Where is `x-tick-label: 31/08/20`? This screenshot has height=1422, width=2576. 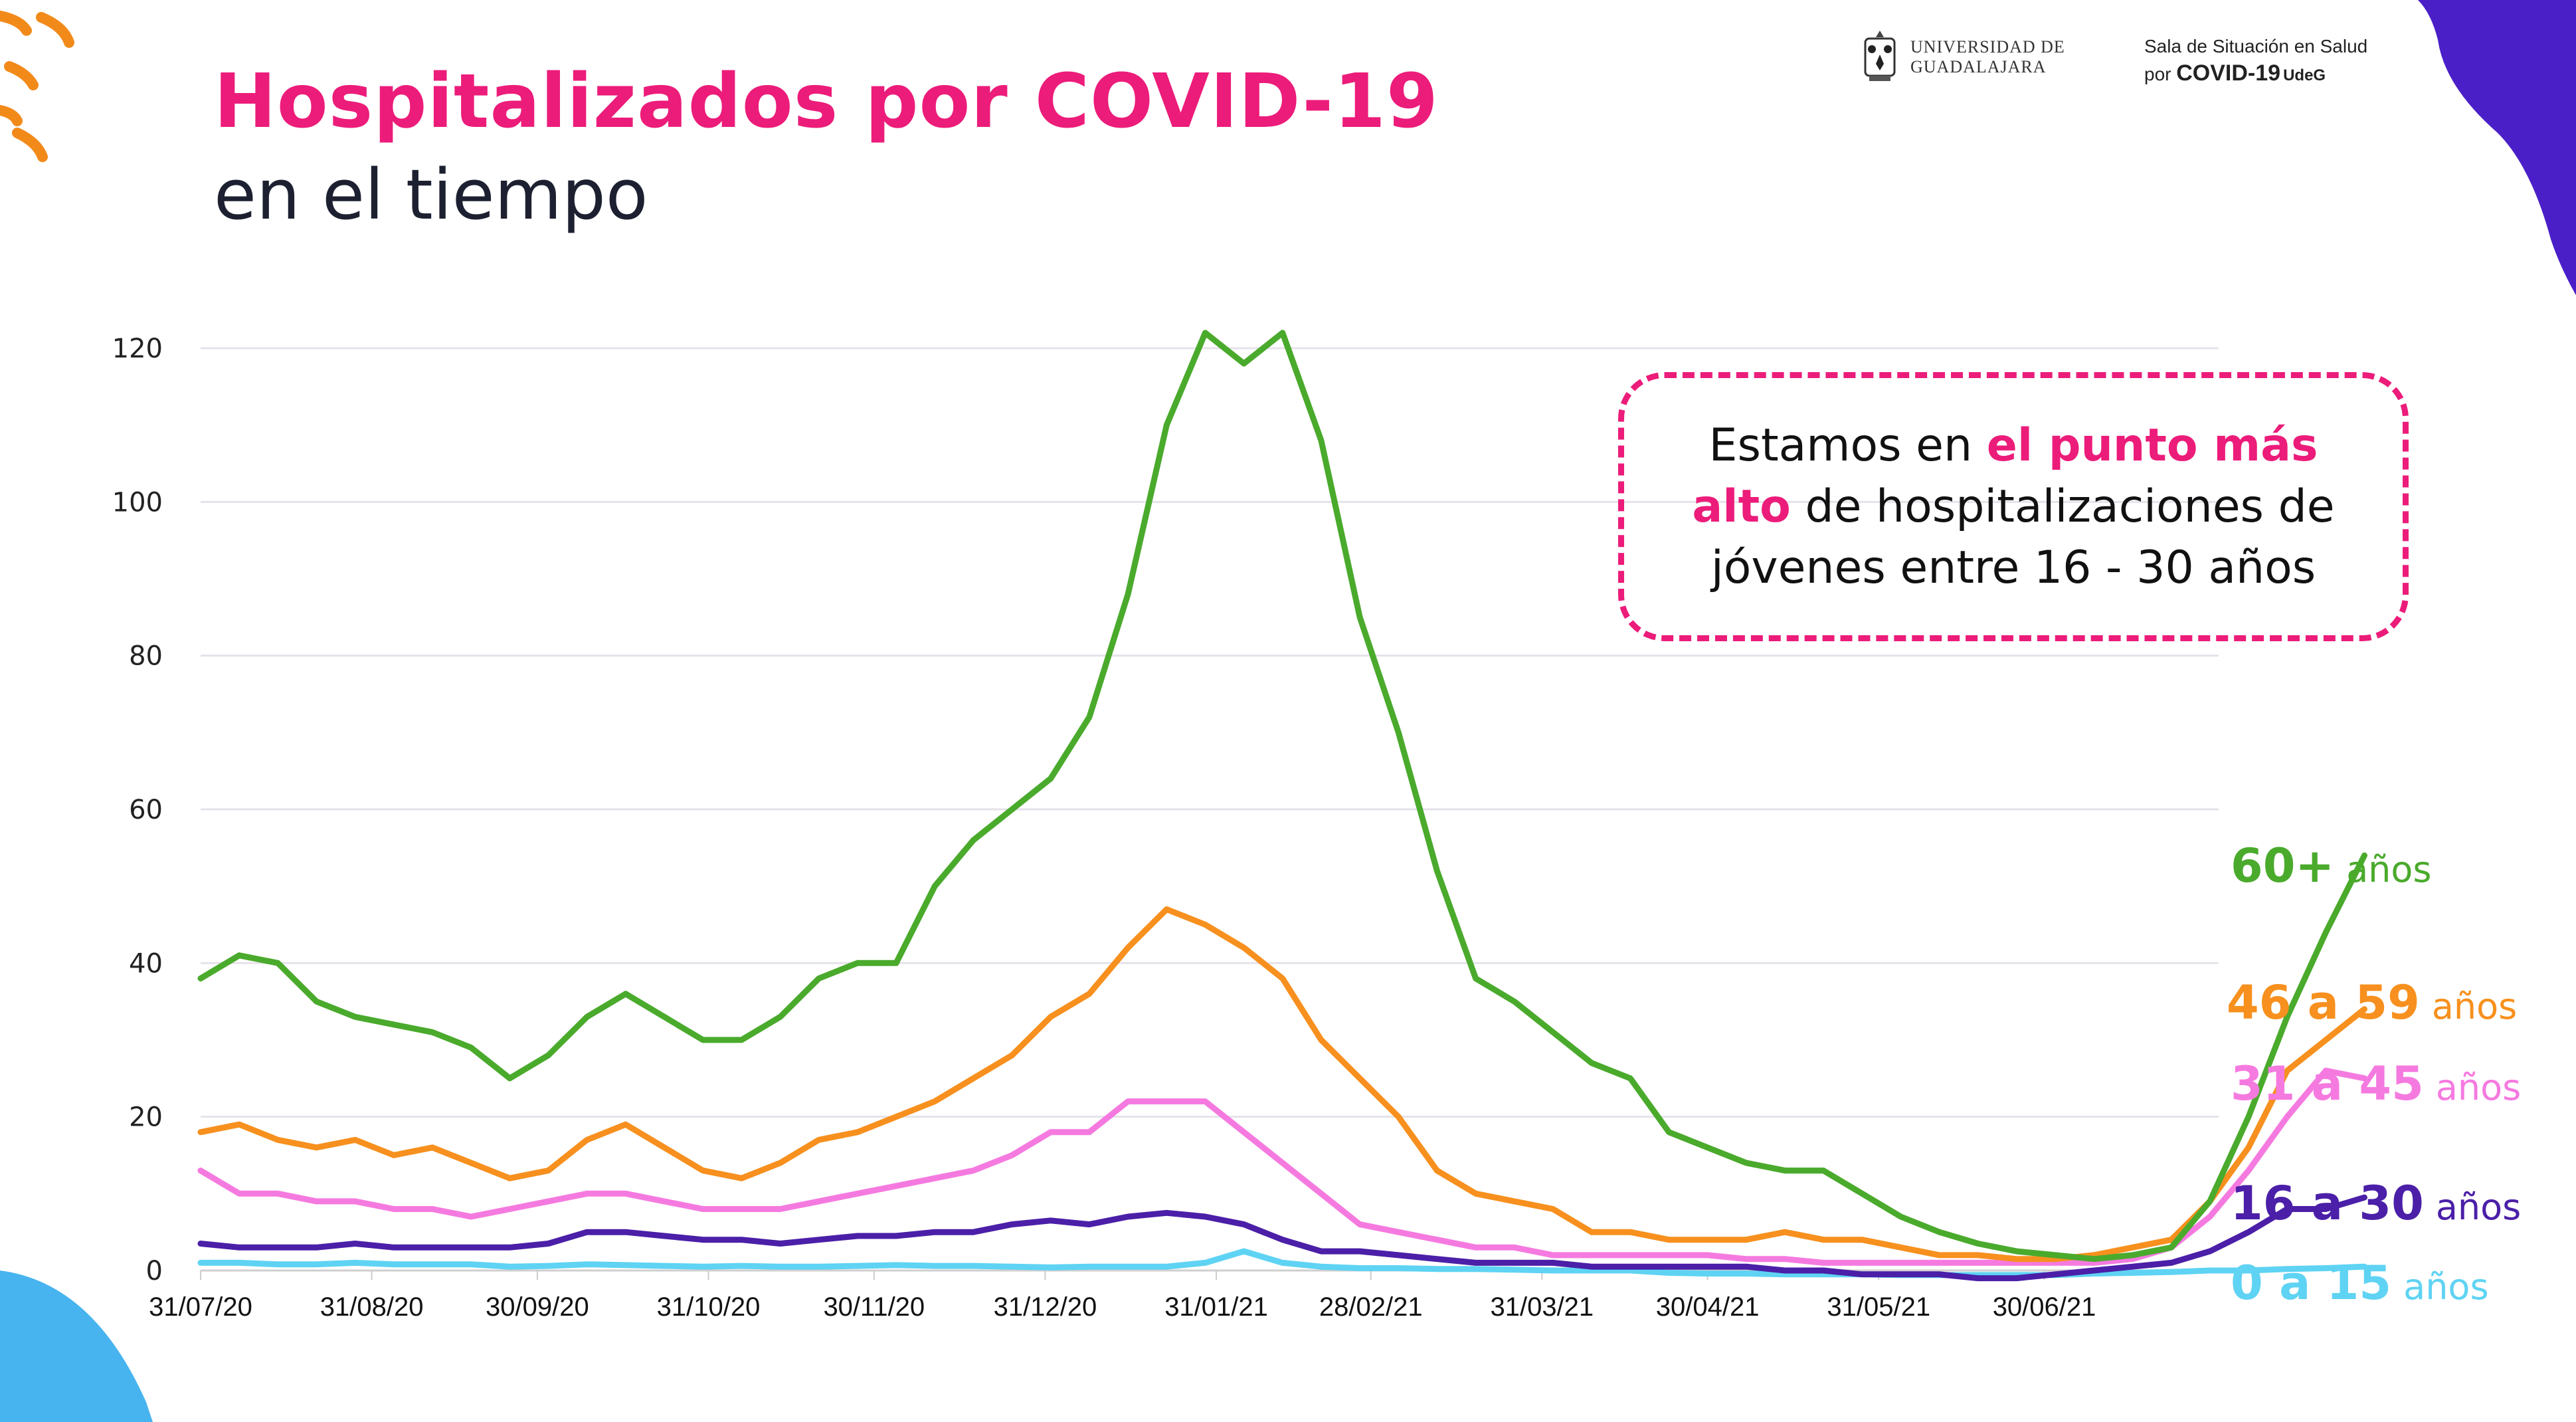 x-tick-label: 31/08/20 is located at coordinates (372, 1307).